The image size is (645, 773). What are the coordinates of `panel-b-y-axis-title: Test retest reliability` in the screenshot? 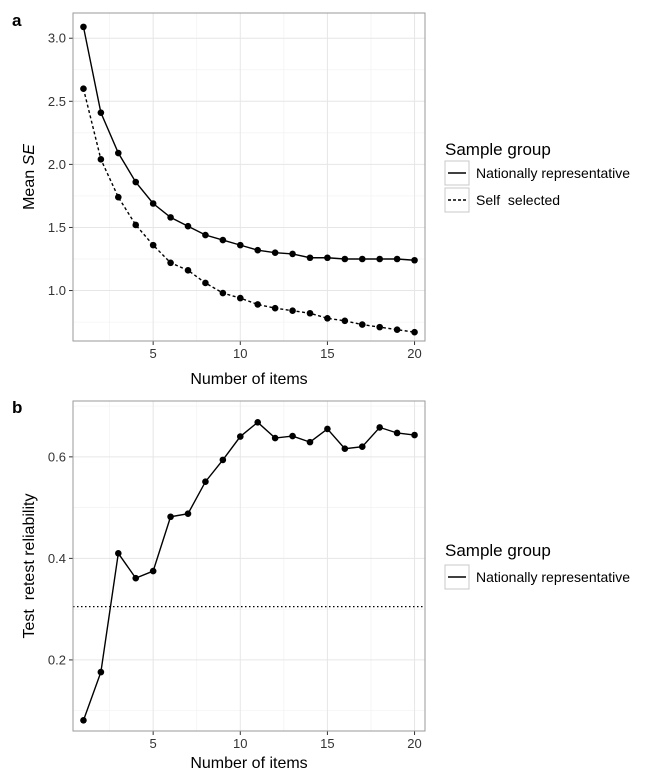 It's located at (29, 566).